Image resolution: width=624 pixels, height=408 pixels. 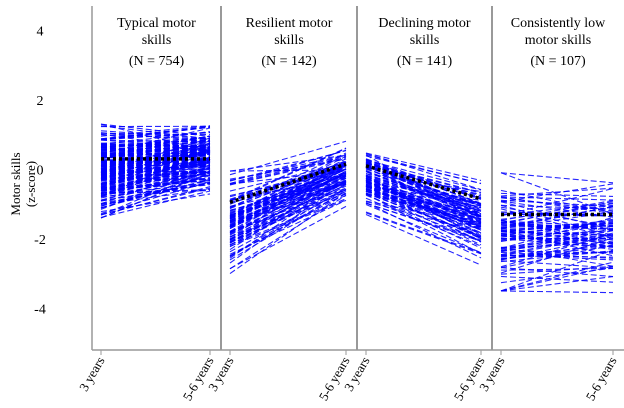 I want to click on panel-n-label: (N = 107), so click(x=558, y=61).